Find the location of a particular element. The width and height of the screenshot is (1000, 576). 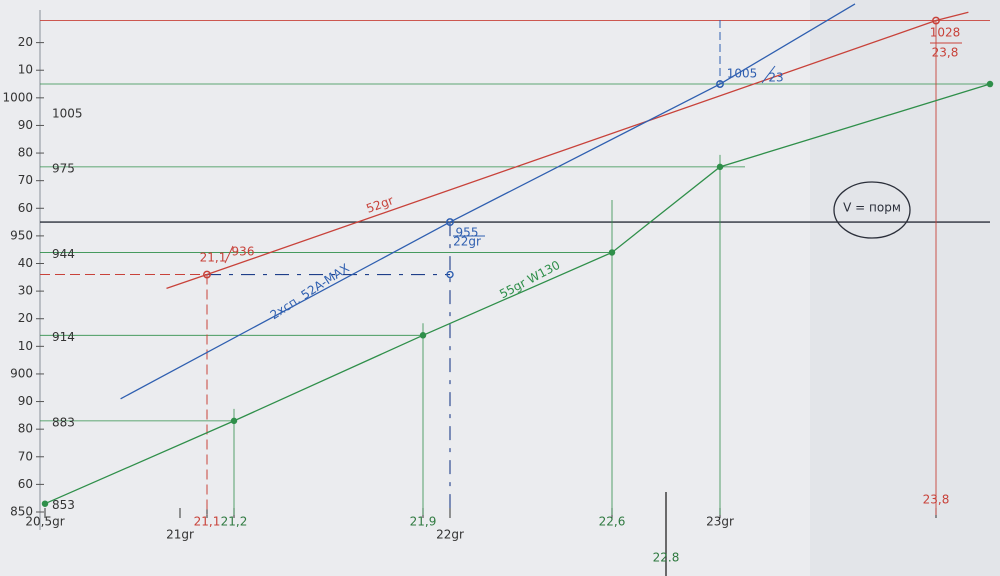

annotation: 21,1 is located at coordinates (213, 258).